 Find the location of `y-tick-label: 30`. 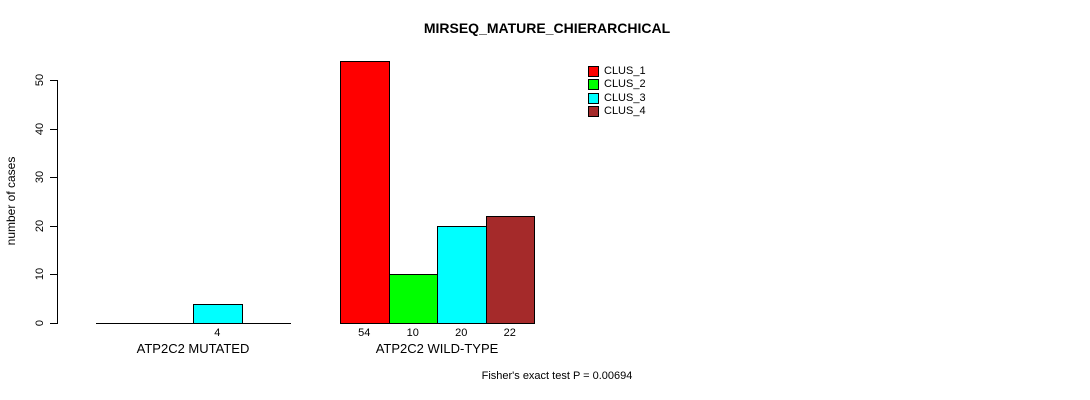

y-tick-label: 30 is located at coordinates (40, 177).